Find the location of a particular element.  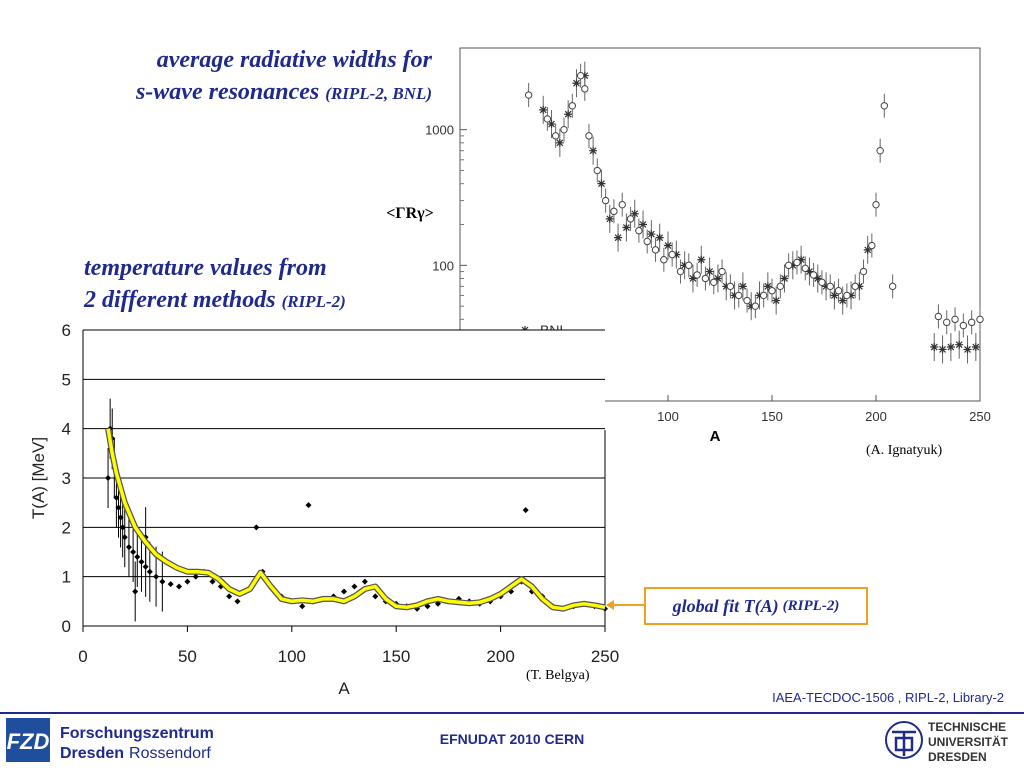

fit-label-var: T(A) is located at coordinates (761, 605).